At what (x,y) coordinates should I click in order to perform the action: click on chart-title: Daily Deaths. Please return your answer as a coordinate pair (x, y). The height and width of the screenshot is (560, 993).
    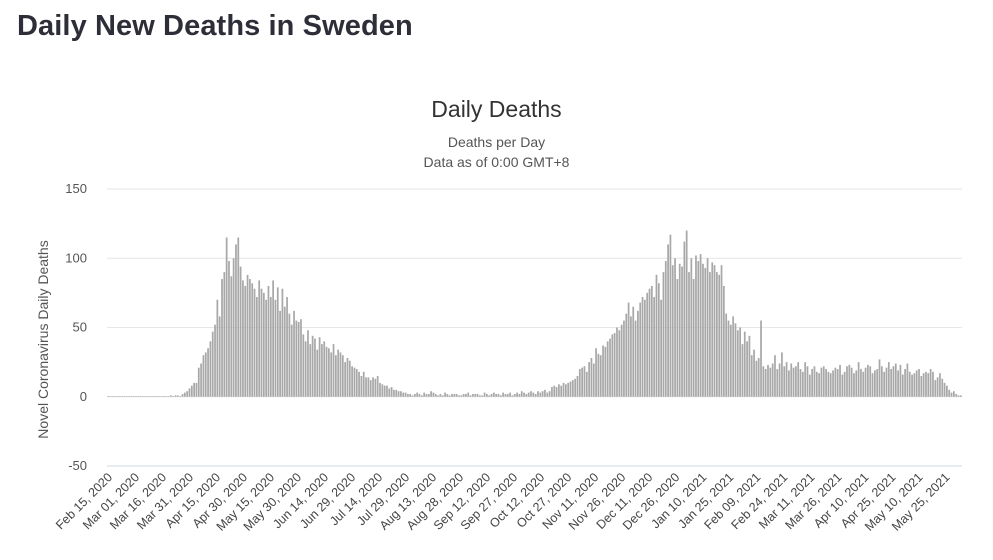
    Looking at the image, I should click on (496, 109).